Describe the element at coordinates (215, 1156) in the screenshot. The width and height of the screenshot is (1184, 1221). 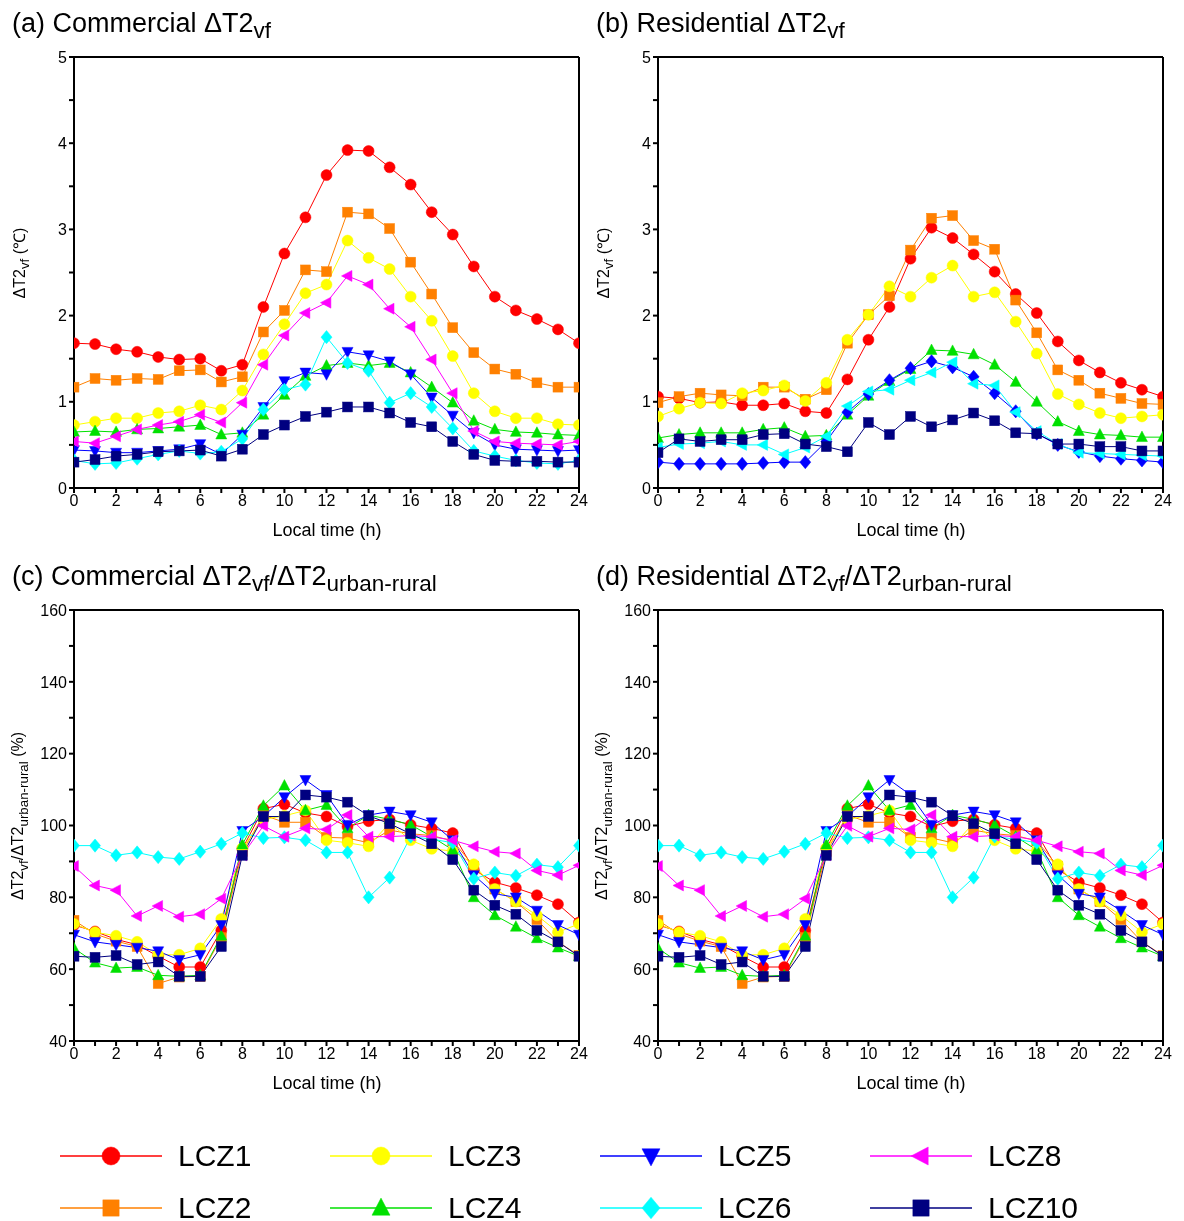
I see `legend-label: LCZ1` at that location.